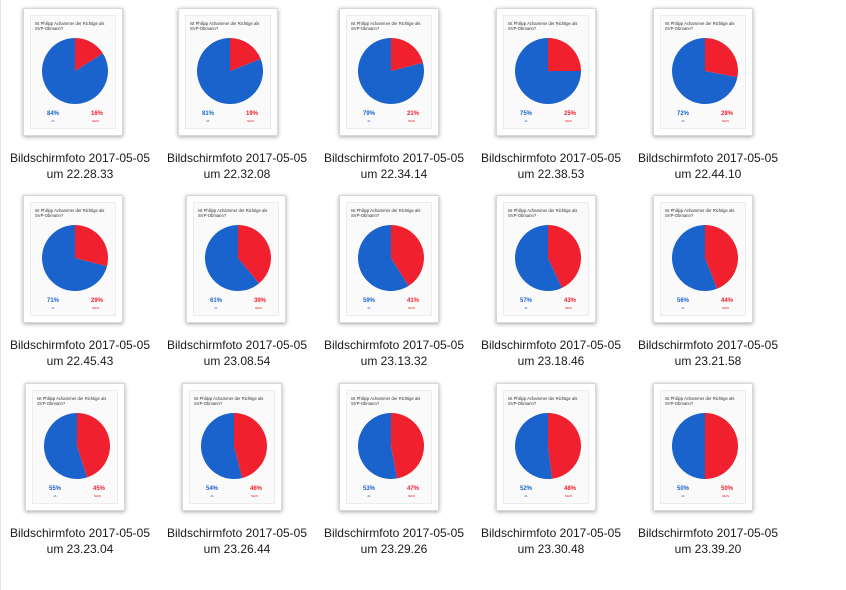 This screenshot has height=590, width=846. I want to click on file-name: Bildschirmfoto 2017-05-05 um 23.39.20, so click(708, 541).